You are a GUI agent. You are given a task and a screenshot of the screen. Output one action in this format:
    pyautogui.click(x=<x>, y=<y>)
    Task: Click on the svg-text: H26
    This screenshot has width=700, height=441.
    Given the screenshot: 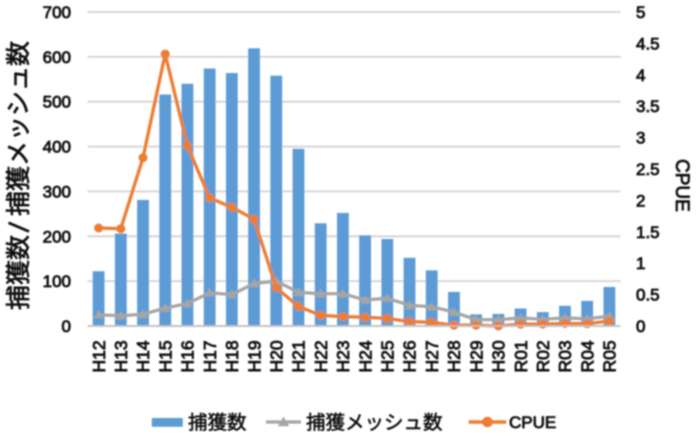 What is the action you would take?
    pyautogui.click(x=410, y=356)
    